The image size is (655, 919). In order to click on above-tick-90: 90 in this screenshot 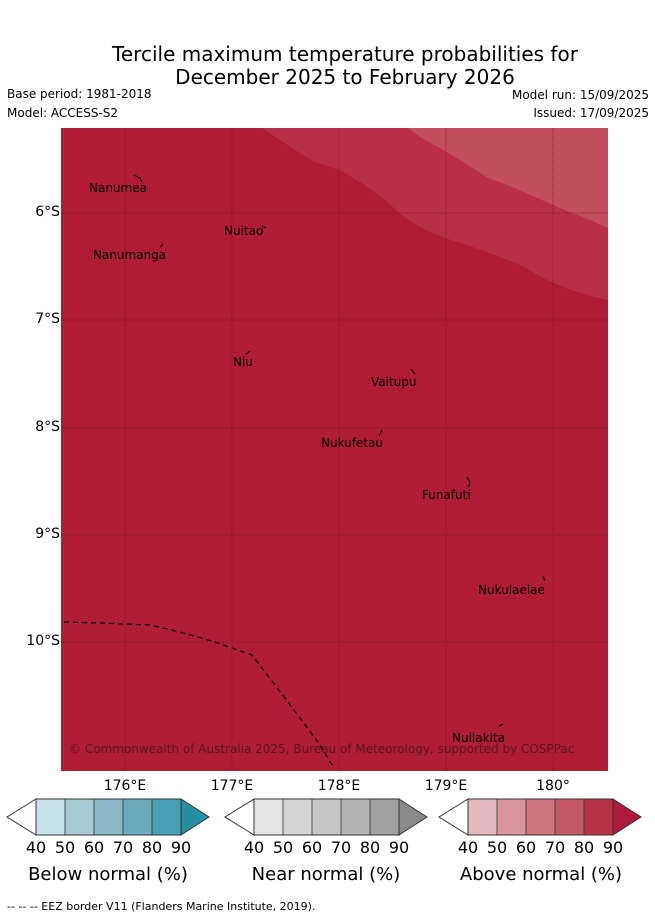, I will do `click(613, 847)`.